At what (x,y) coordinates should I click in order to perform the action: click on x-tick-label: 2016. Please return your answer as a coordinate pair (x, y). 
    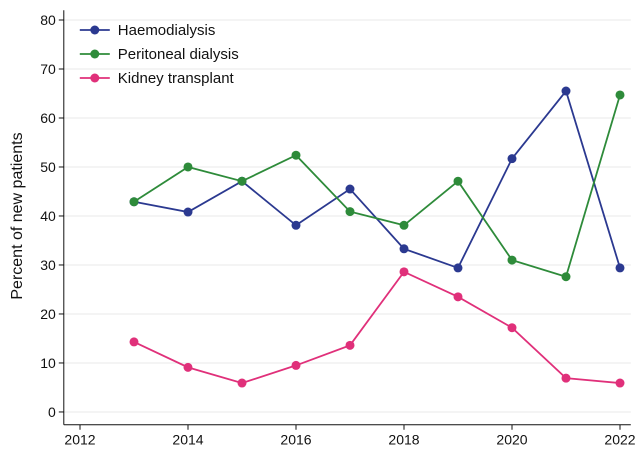
    Looking at the image, I should click on (295, 440).